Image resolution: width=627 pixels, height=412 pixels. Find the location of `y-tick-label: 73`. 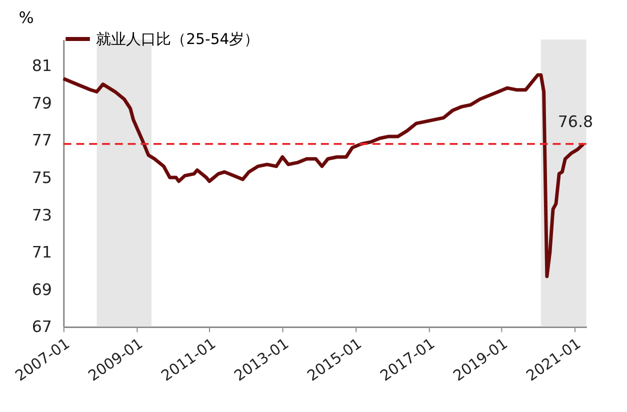

y-tick-label: 73 is located at coordinates (42, 214).